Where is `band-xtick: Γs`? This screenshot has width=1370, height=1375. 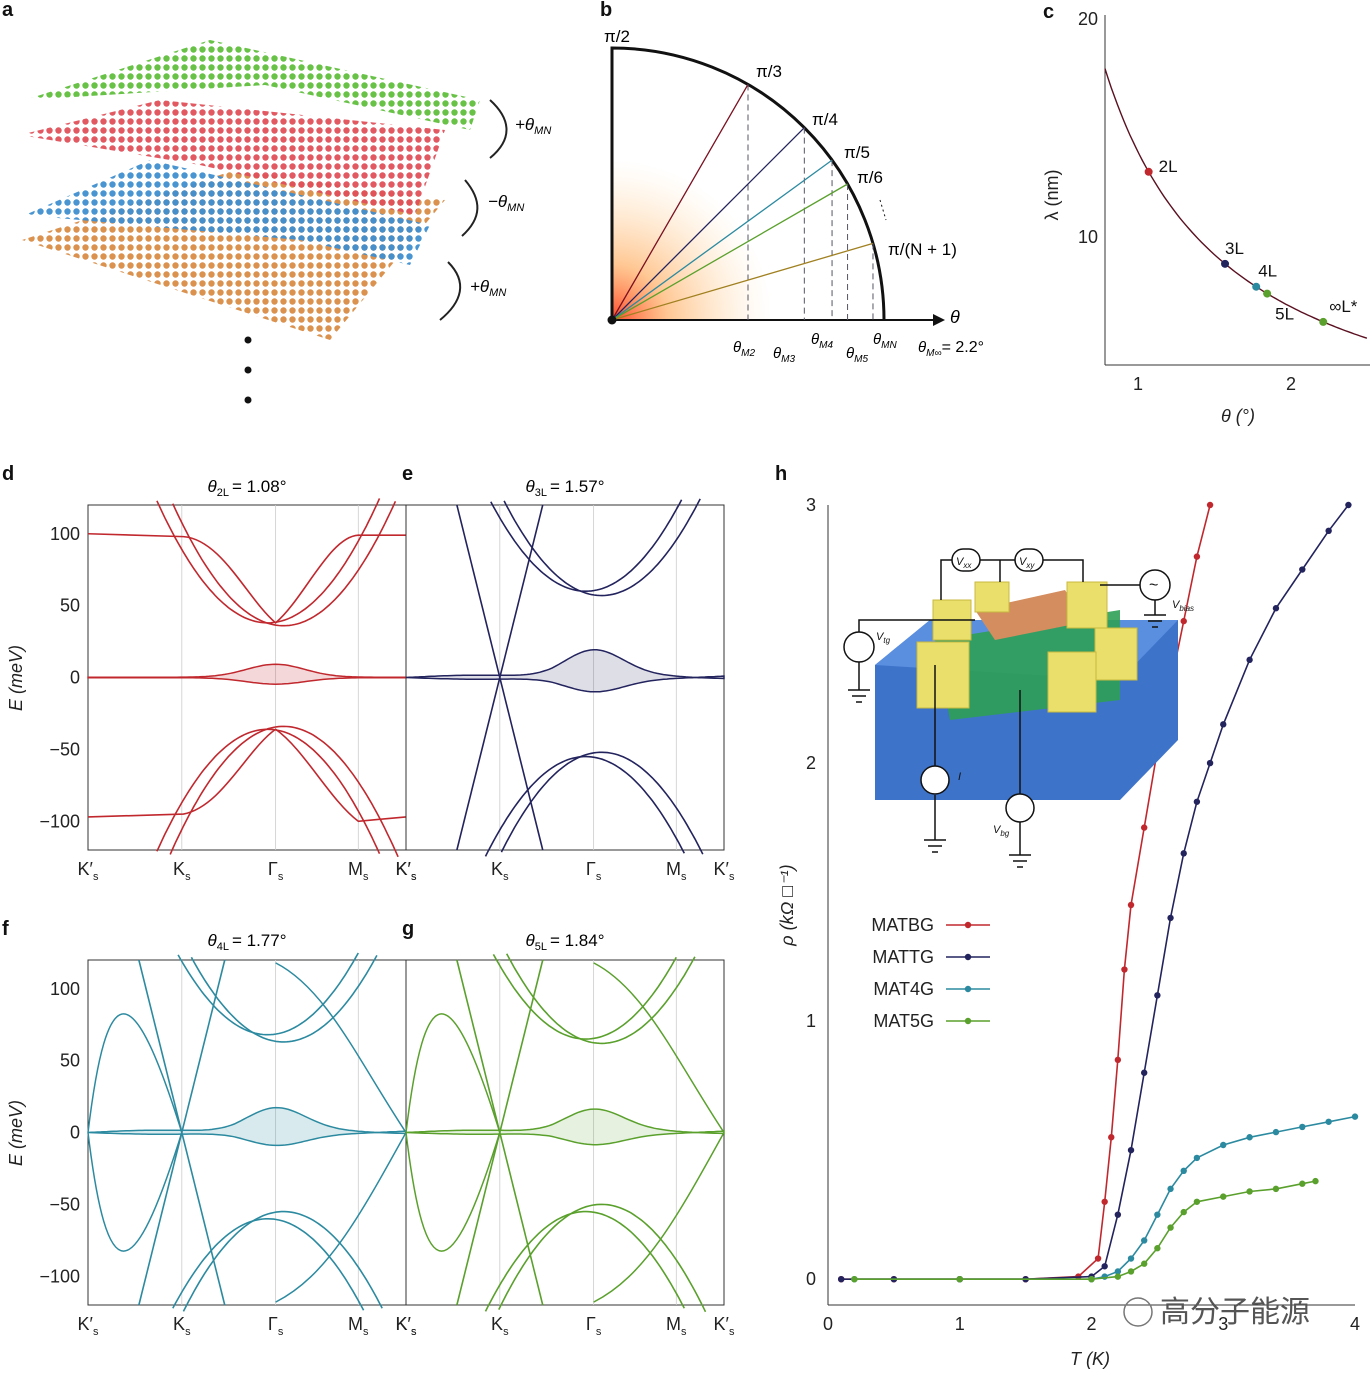
band-xtick: Γs is located at coordinates (276, 871).